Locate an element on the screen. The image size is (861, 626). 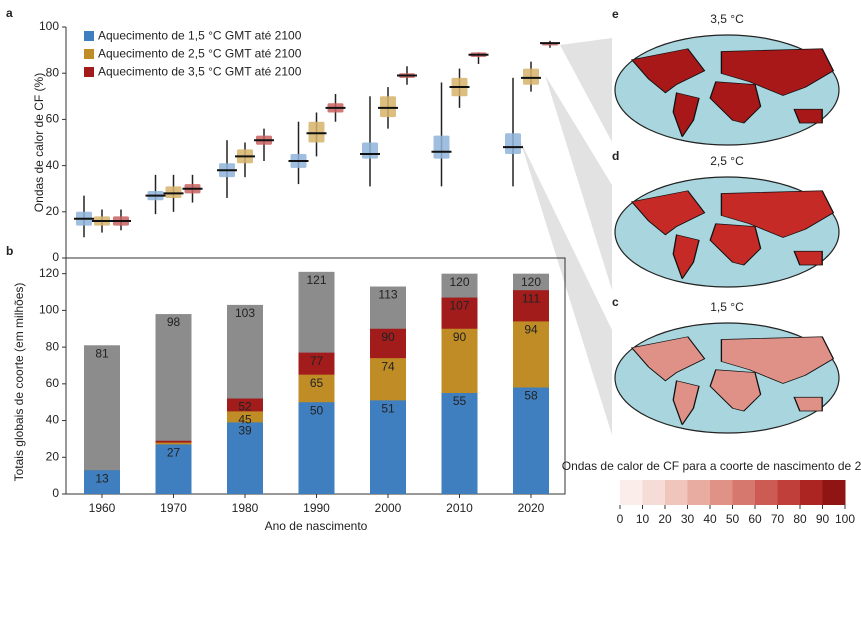
colorbar-tick-label: 40 is located at coordinates (710, 519).